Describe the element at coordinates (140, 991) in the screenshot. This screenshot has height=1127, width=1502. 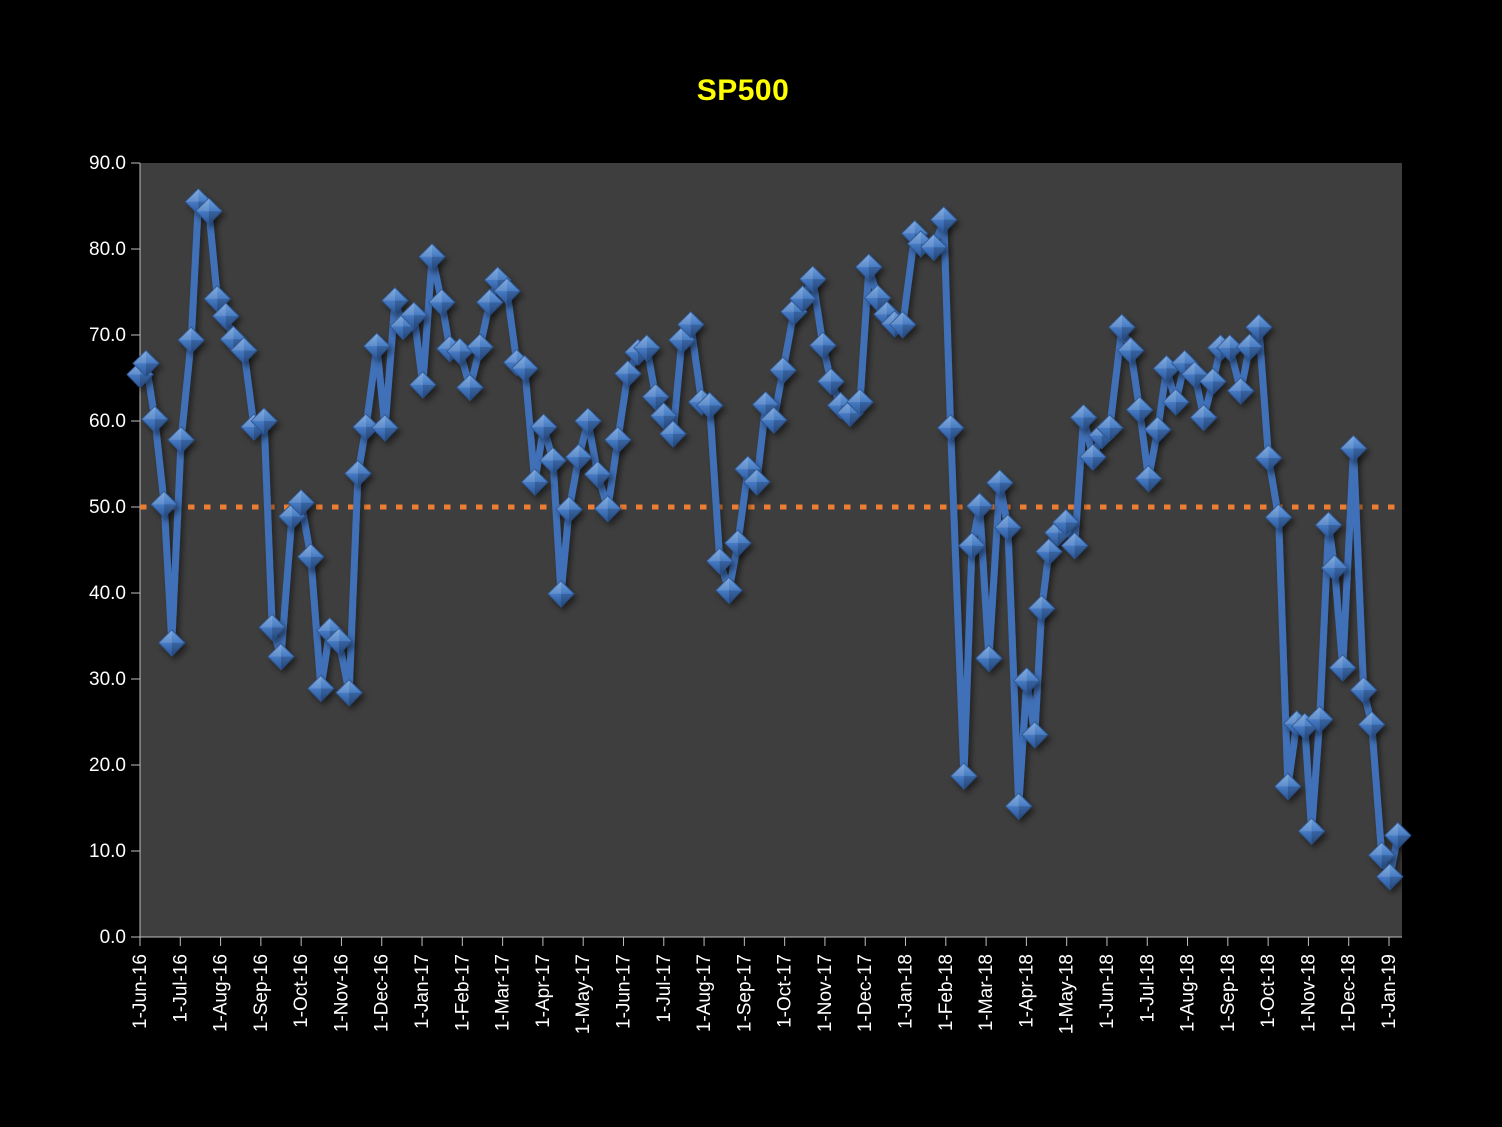
I see `x-axis-tick-label: 1-Jun-16` at that location.